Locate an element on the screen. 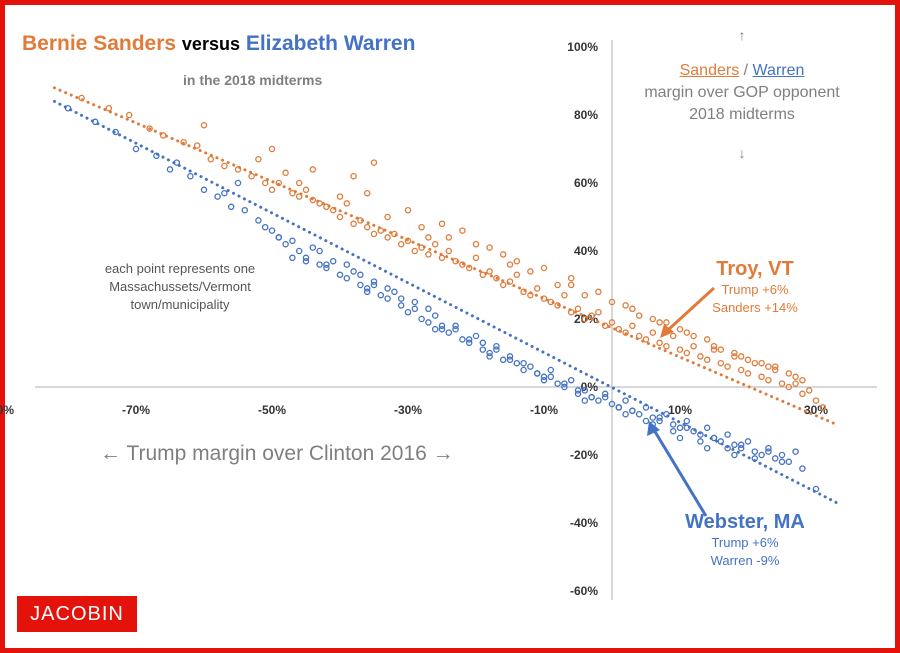  annotation-webster: Webster, MA Trump +6% Warren -9% is located at coordinates (745, 540).